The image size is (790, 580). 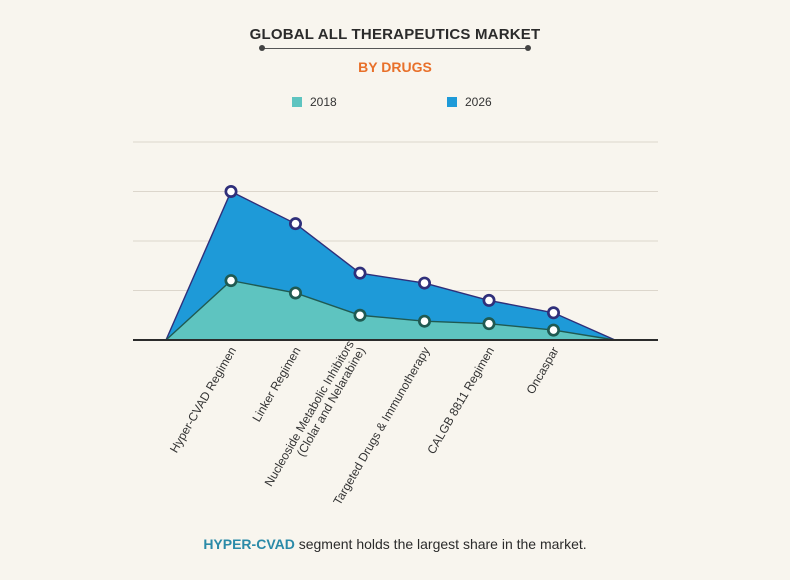 I want to click on x-tick-label-line: CALGB 8811 Regimen, so click(x=460, y=401).